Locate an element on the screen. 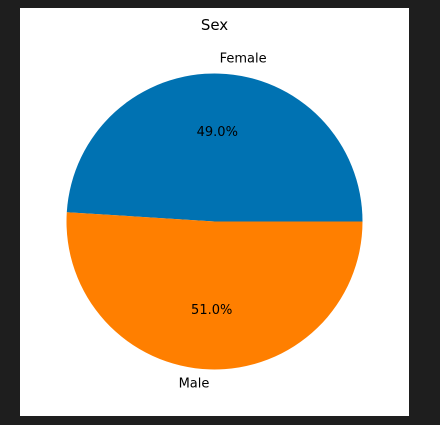 The image size is (440, 425). slice-label-female: Female is located at coordinates (243, 58).